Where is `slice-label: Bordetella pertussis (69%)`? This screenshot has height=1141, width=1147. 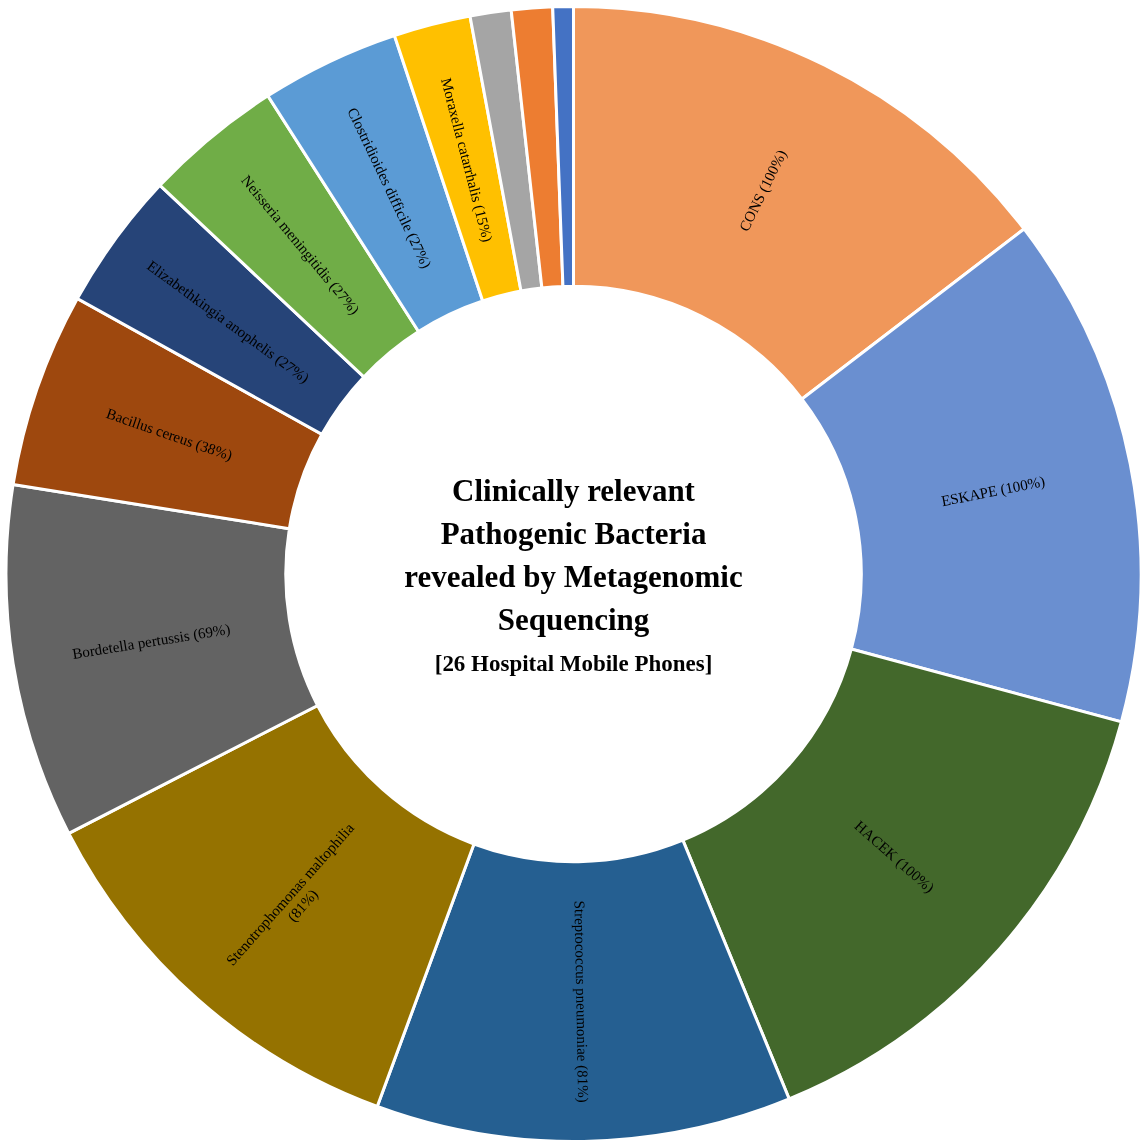
slice-label: Bordetella pertussis (69%) is located at coordinates (151, 641).